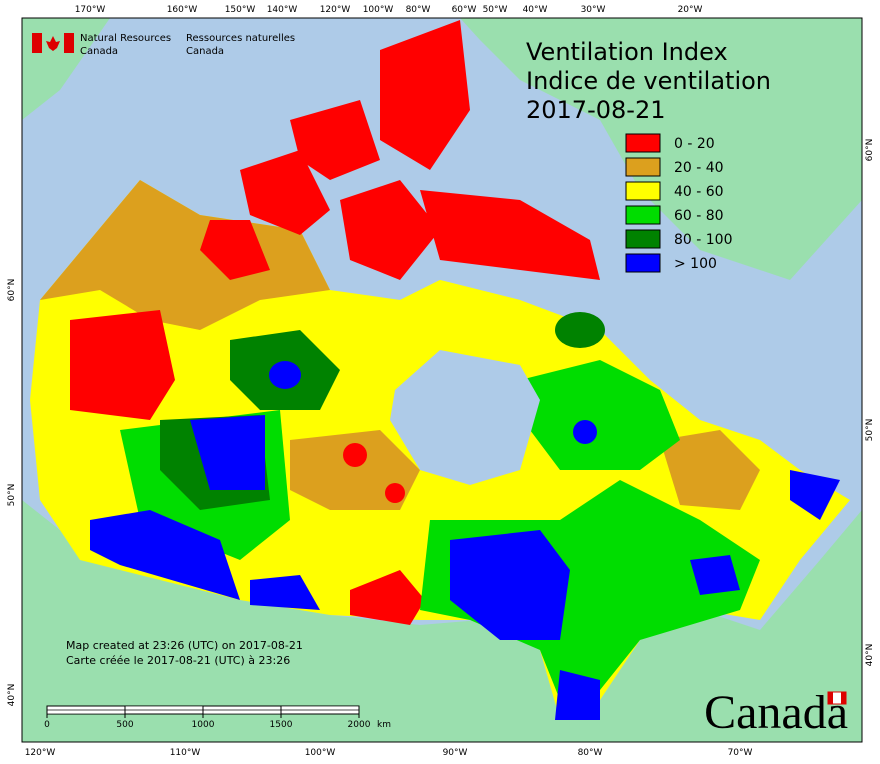  What do you see at coordinates (53, 43) in the screenshot?
I see `maple-leaf` at bounding box center [53, 43].